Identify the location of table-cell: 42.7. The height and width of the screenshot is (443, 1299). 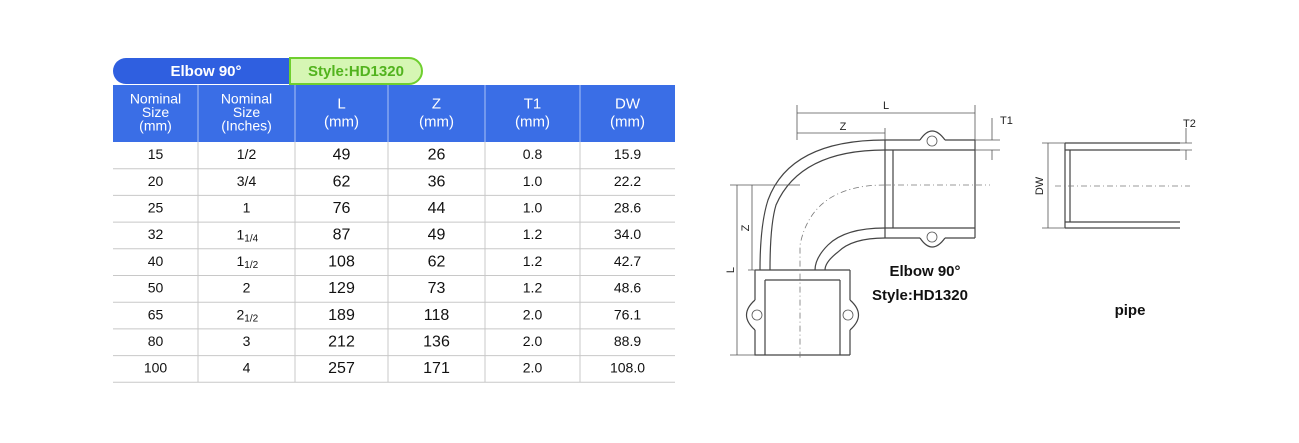
(627, 261).